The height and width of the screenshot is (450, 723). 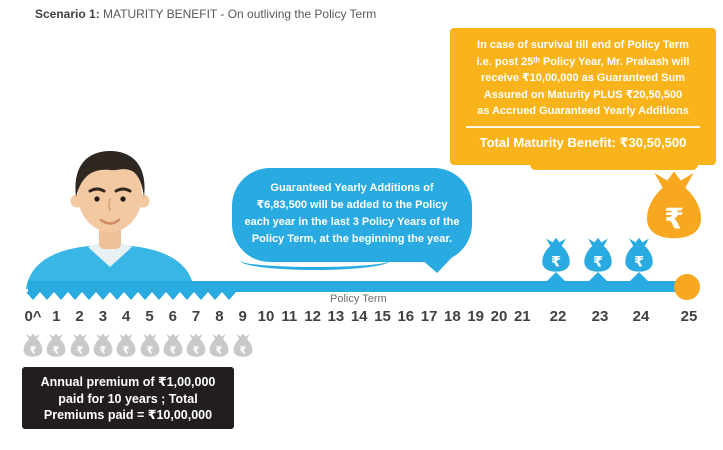 I want to click on year-label: 9, so click(x=242, y=316).